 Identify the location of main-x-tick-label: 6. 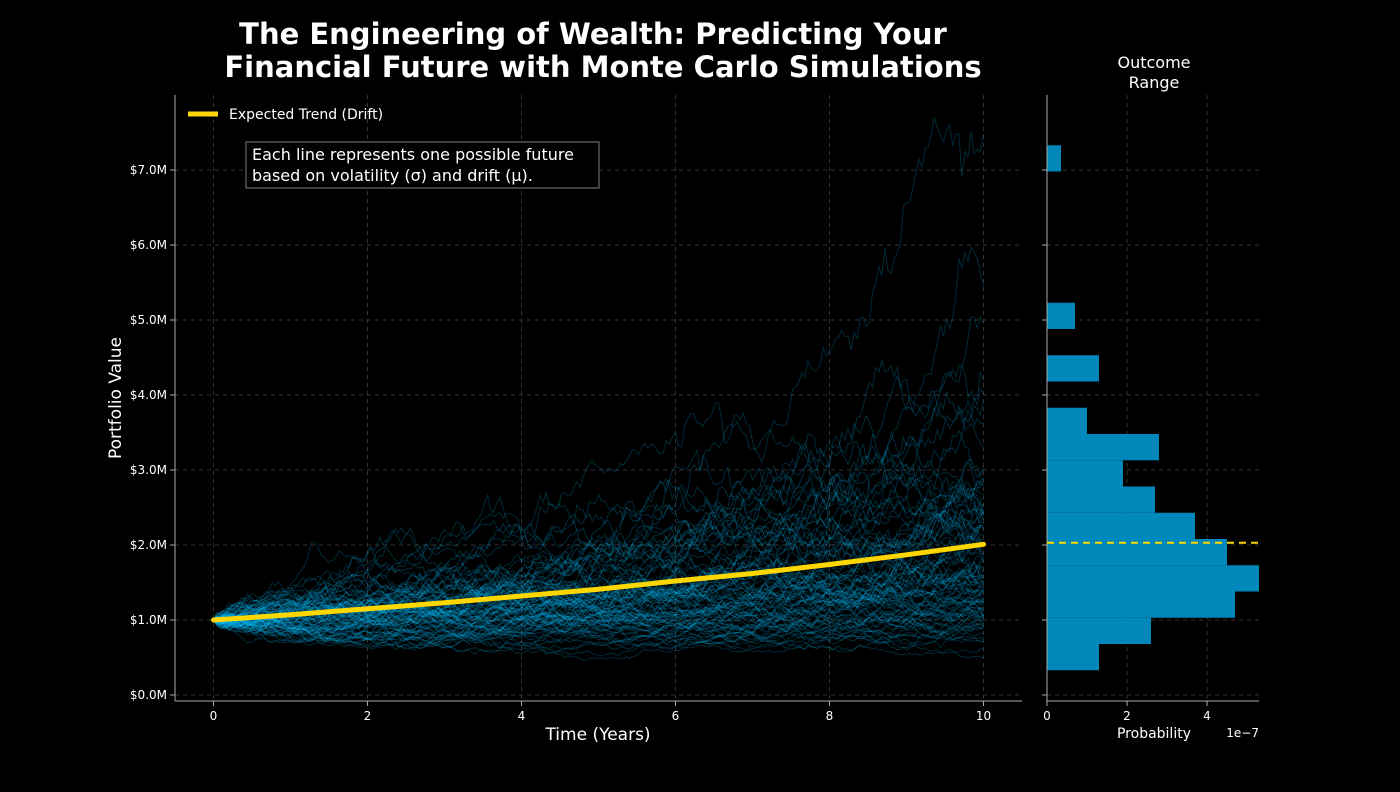
(676, 716).